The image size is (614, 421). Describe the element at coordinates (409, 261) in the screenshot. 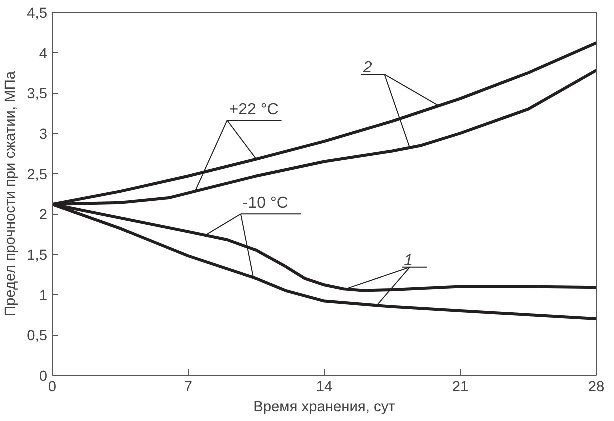

I see `annotation: 1` at that location.